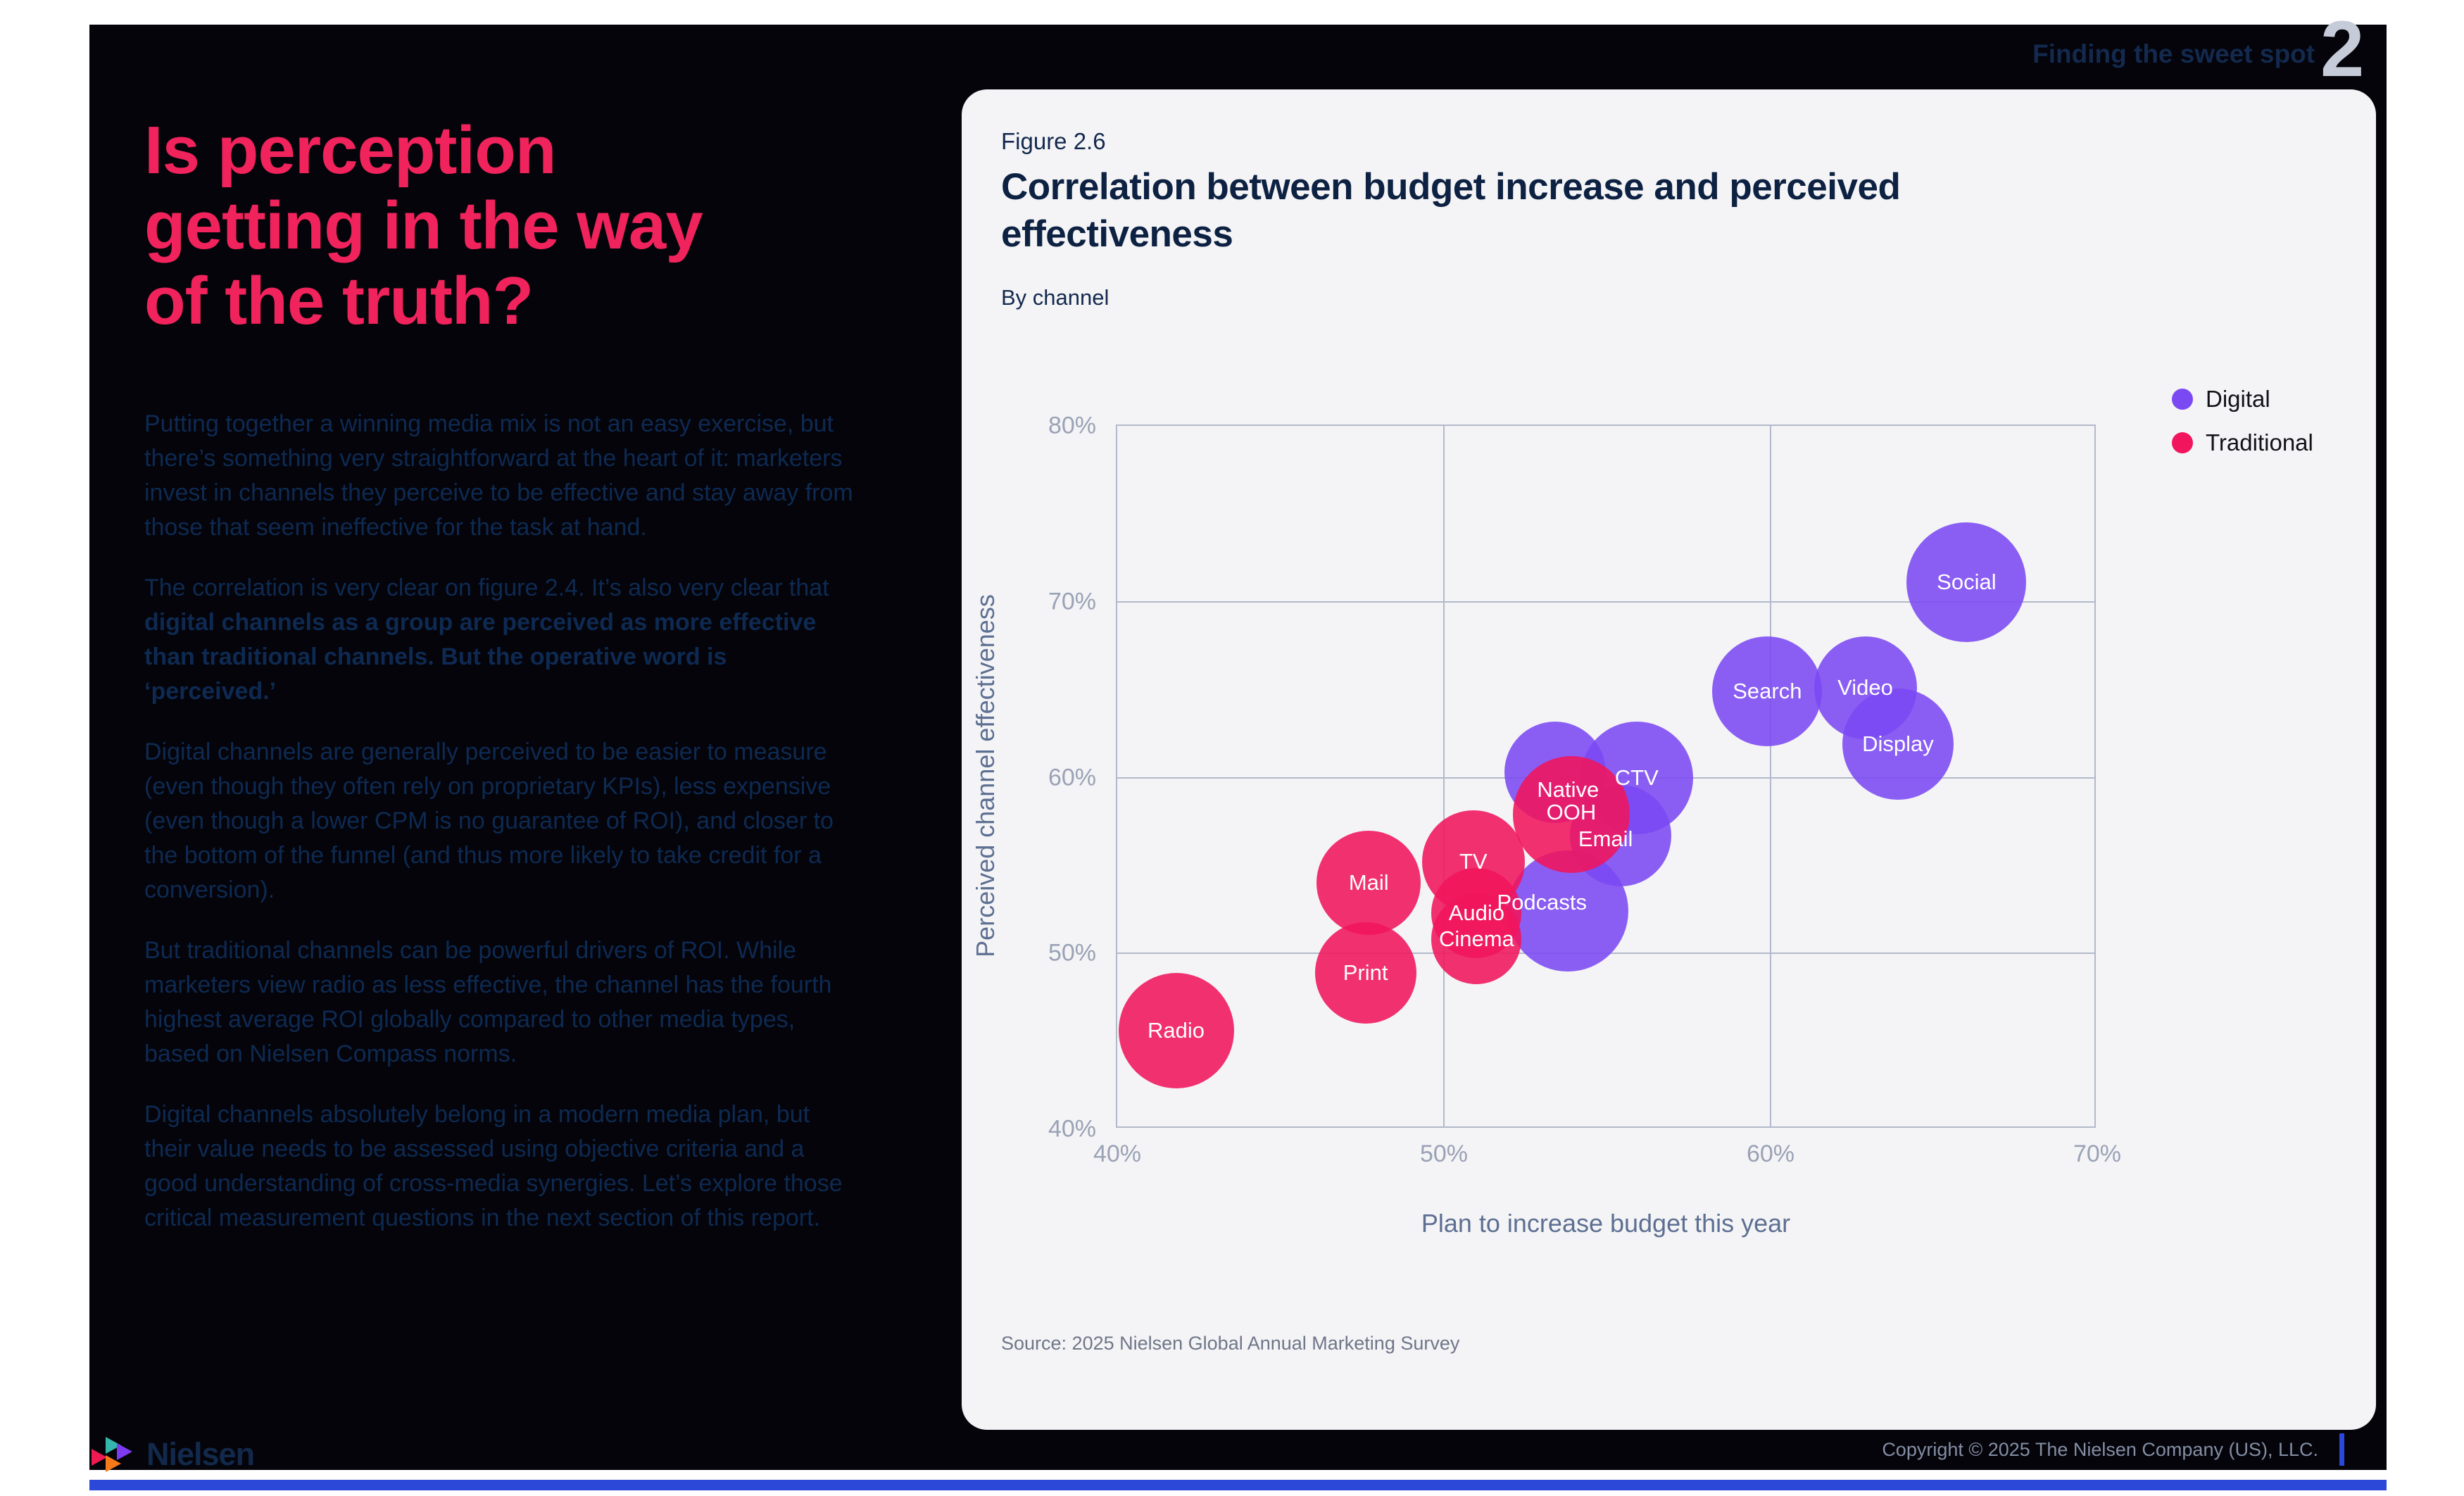 The image size is (2464, 1496). What do you see at coordinates (2097, 1153) in the screenshot?
I see `x-axis-tick: 70%` at bounding box center [2097, 1153].